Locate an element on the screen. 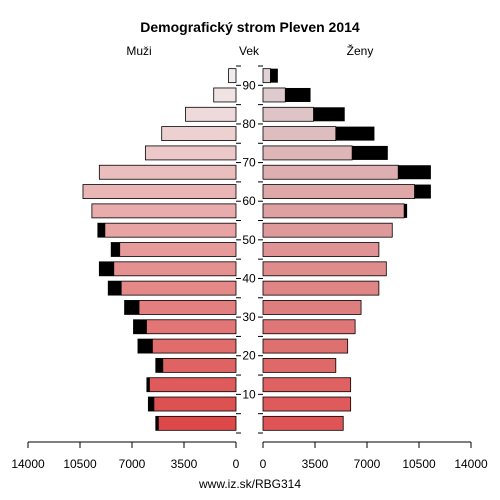 This screenshot has height=500, width=500. x-tick-label-right: 3500 is located at coordinates (315, 464).